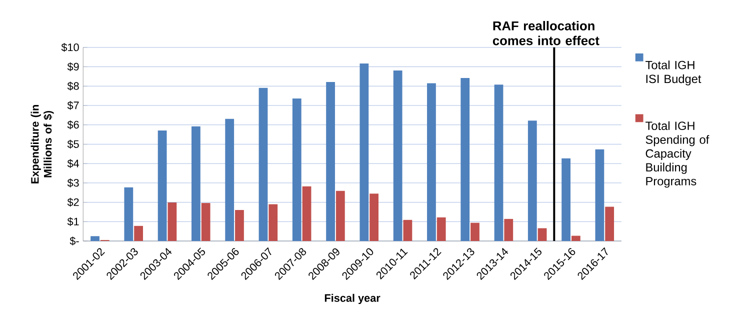 The width and height of the screenshot is (738, 323). What do you see at coordinates (73, 183) in the screenshot?
I see `y-tick-label: $3` at bounding box center [73, 183].